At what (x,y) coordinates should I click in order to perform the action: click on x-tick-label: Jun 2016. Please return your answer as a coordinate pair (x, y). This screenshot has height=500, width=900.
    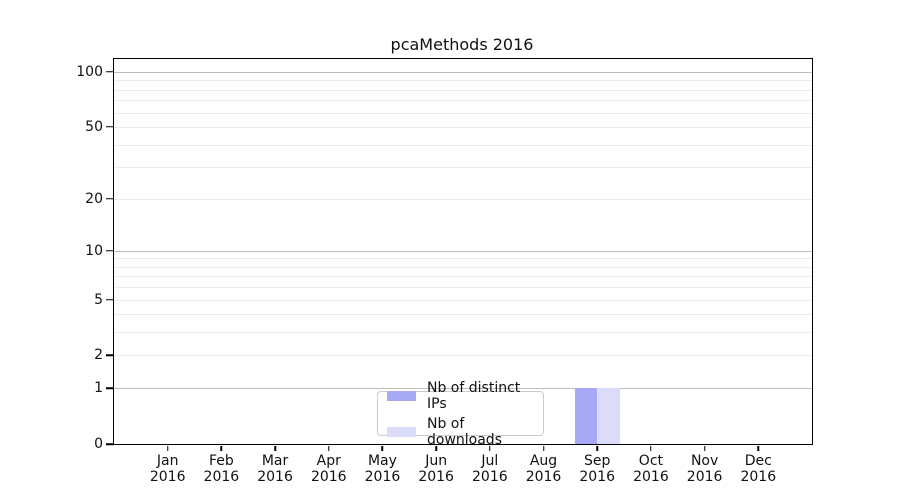
    Looking at the image, I should click on (436, 469).